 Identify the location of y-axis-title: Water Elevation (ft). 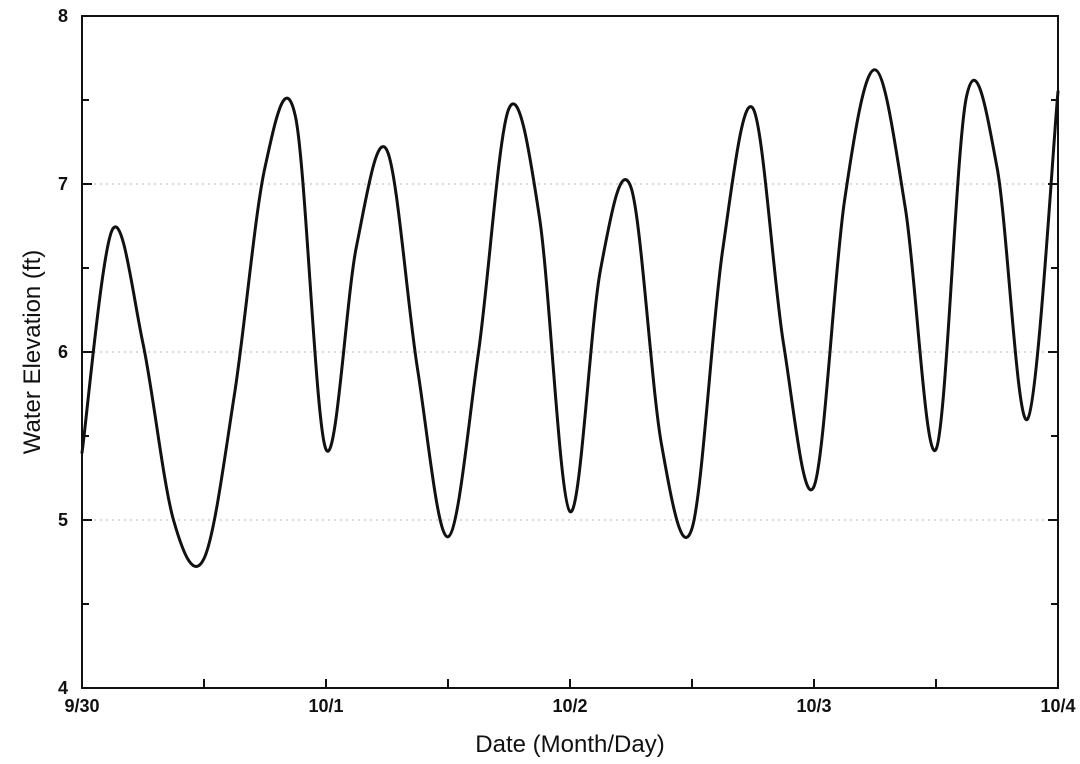
(32, 352).